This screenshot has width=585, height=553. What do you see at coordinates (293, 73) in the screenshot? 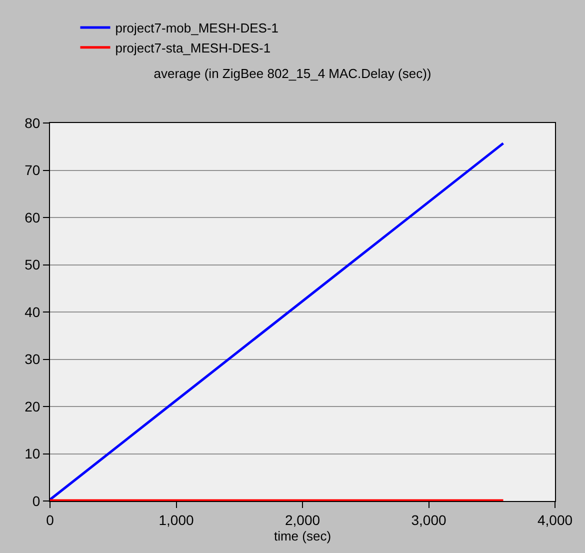
I see `chart-title: average (in ZigBee 802_15_4 MAC.Delay (sec))` at bounding box center [293, 73].